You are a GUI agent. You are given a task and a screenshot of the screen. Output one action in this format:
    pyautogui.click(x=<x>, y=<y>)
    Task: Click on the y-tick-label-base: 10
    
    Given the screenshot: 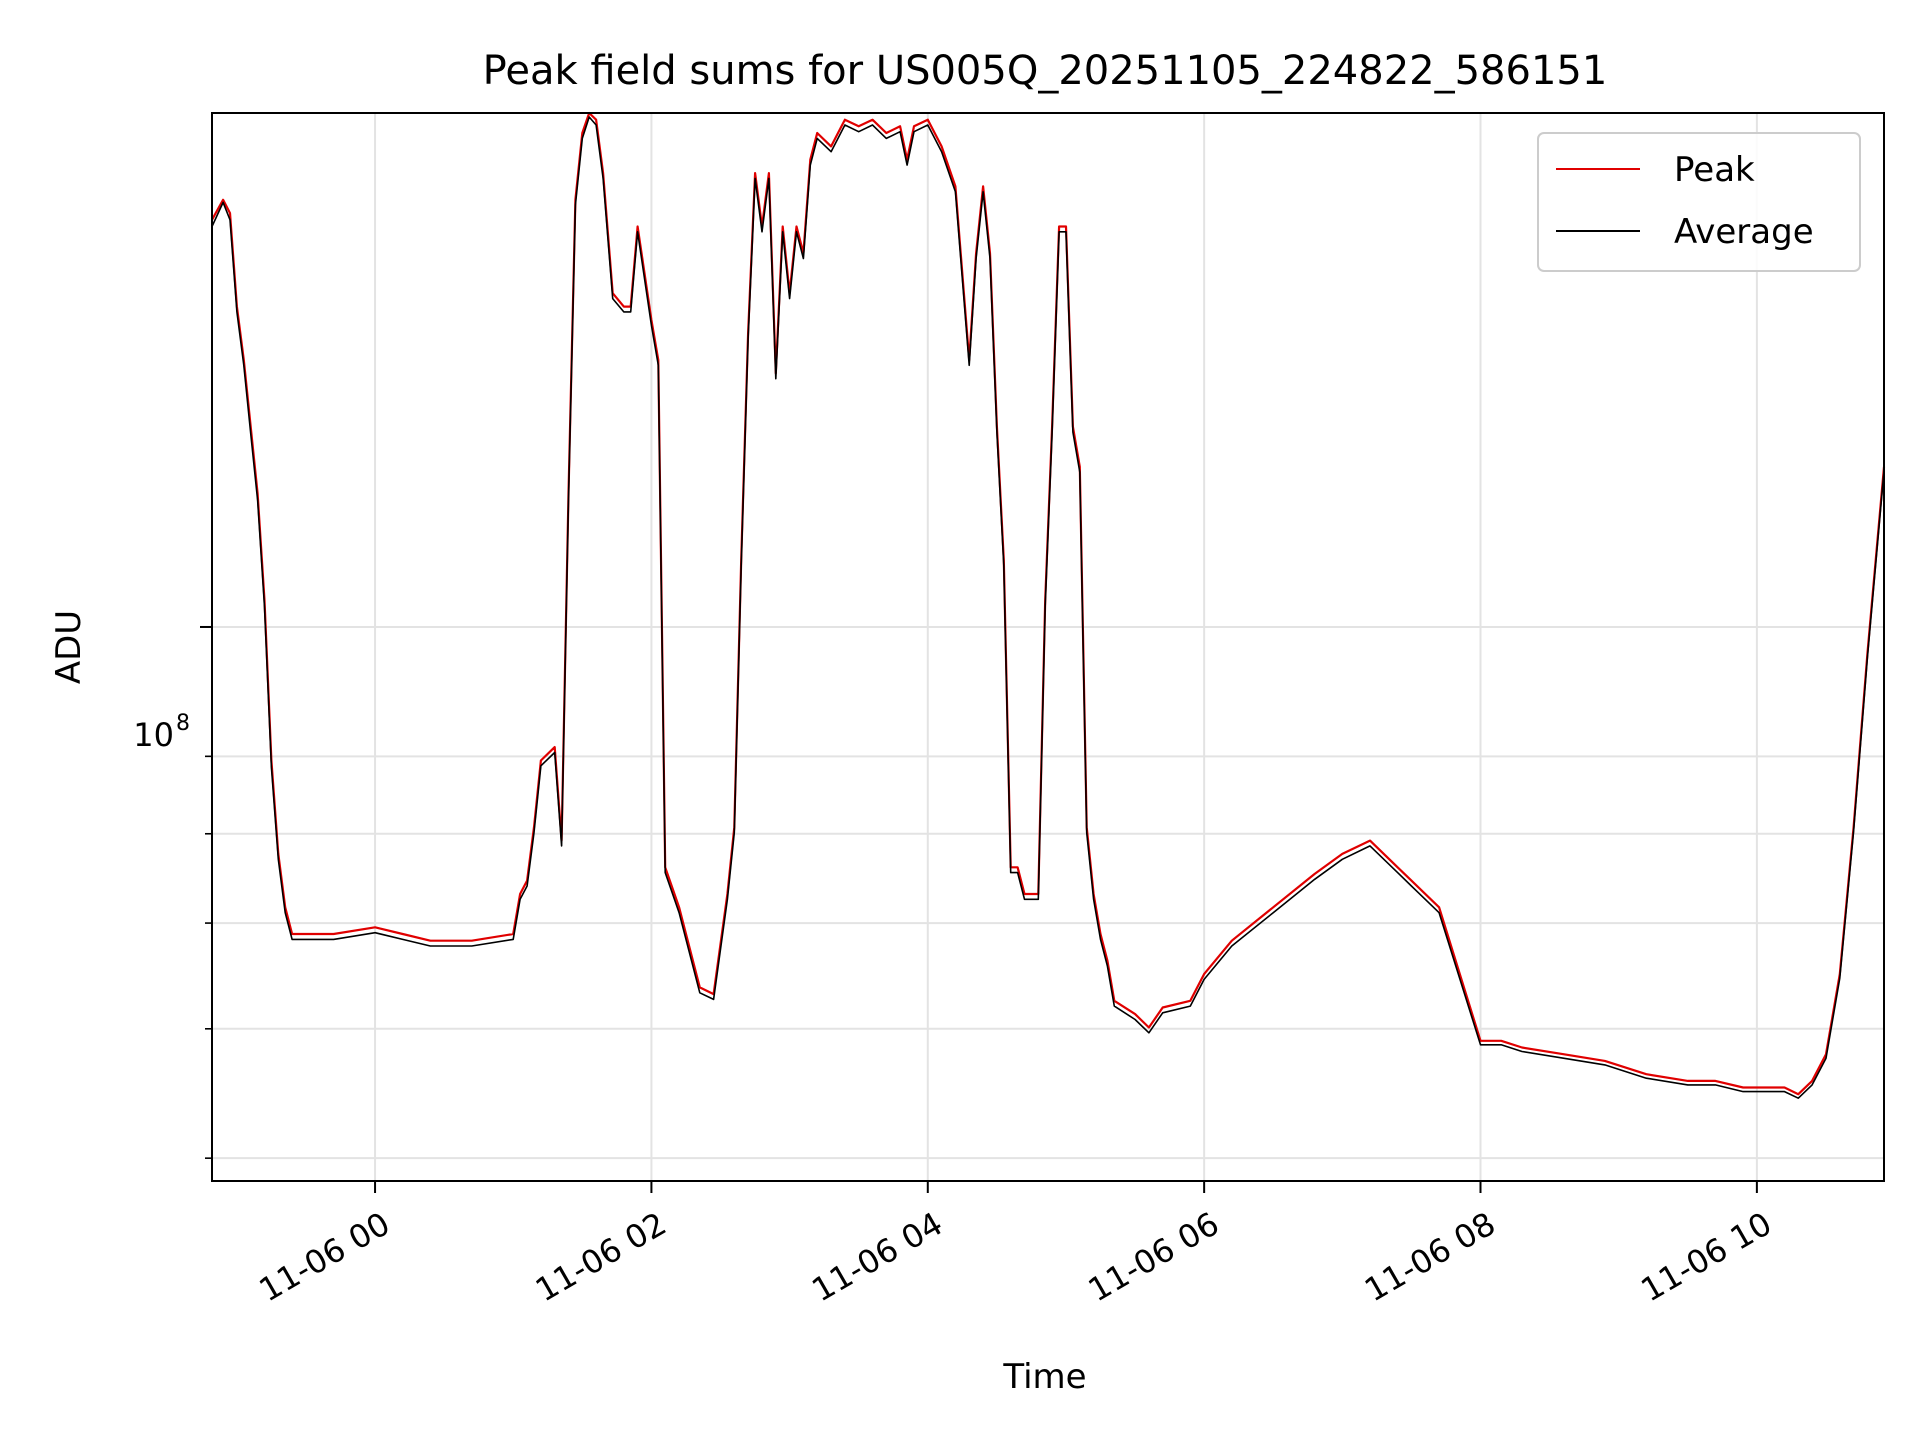 What is the action you would take?
    pyautogui.click(x=153, y=735)
    